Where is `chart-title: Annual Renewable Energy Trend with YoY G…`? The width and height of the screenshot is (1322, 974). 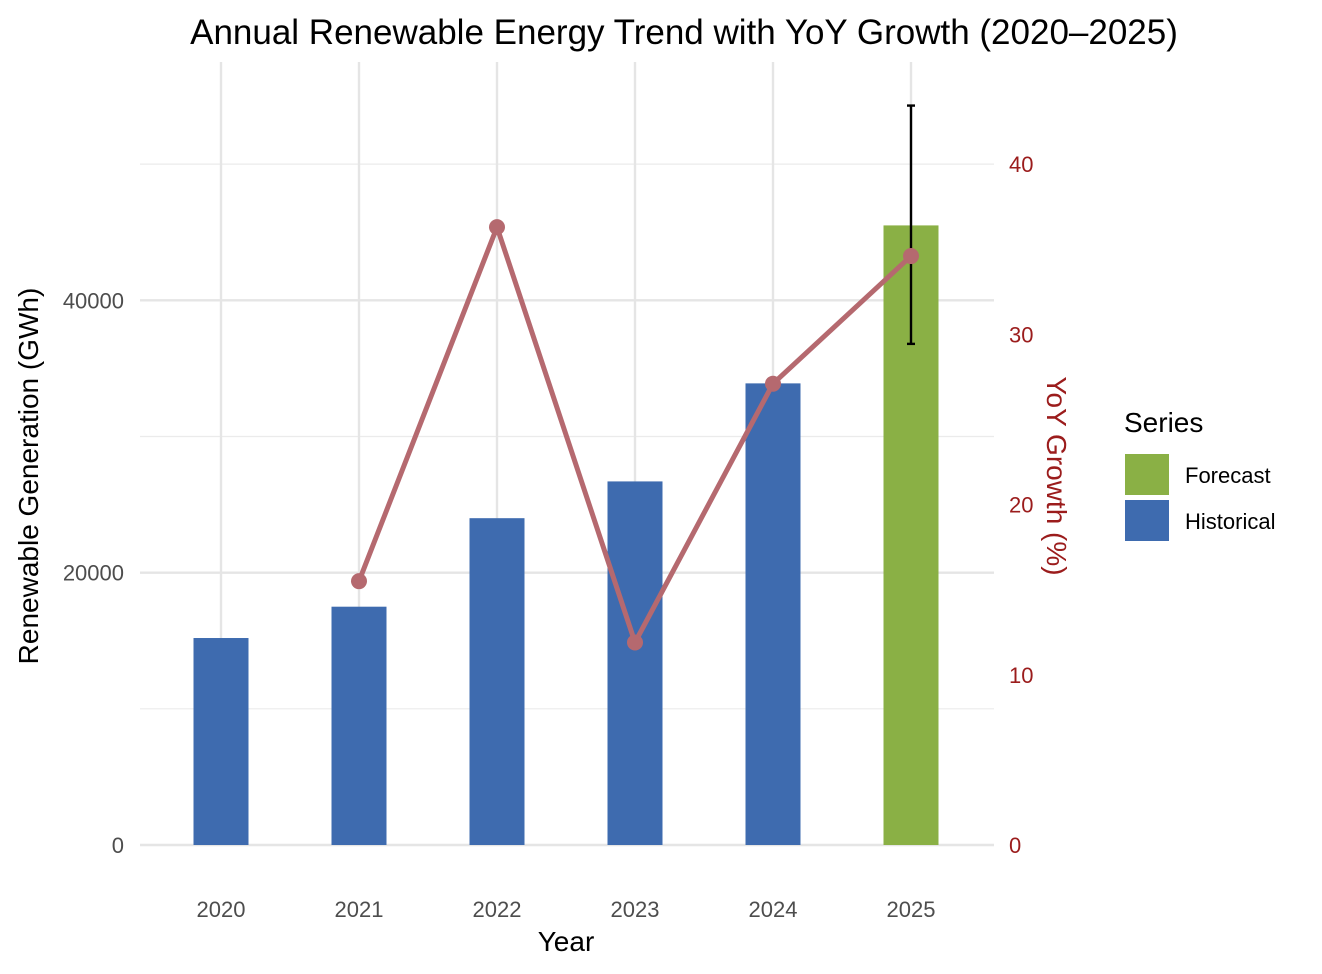 chart-title: Annual Renewable Energy Trend with YoY G… is located at coordinates (684, 32).